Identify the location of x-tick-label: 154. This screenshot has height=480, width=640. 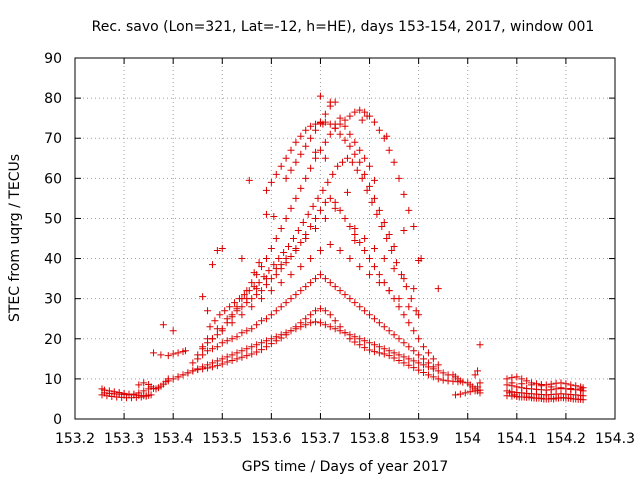
(467, 439).